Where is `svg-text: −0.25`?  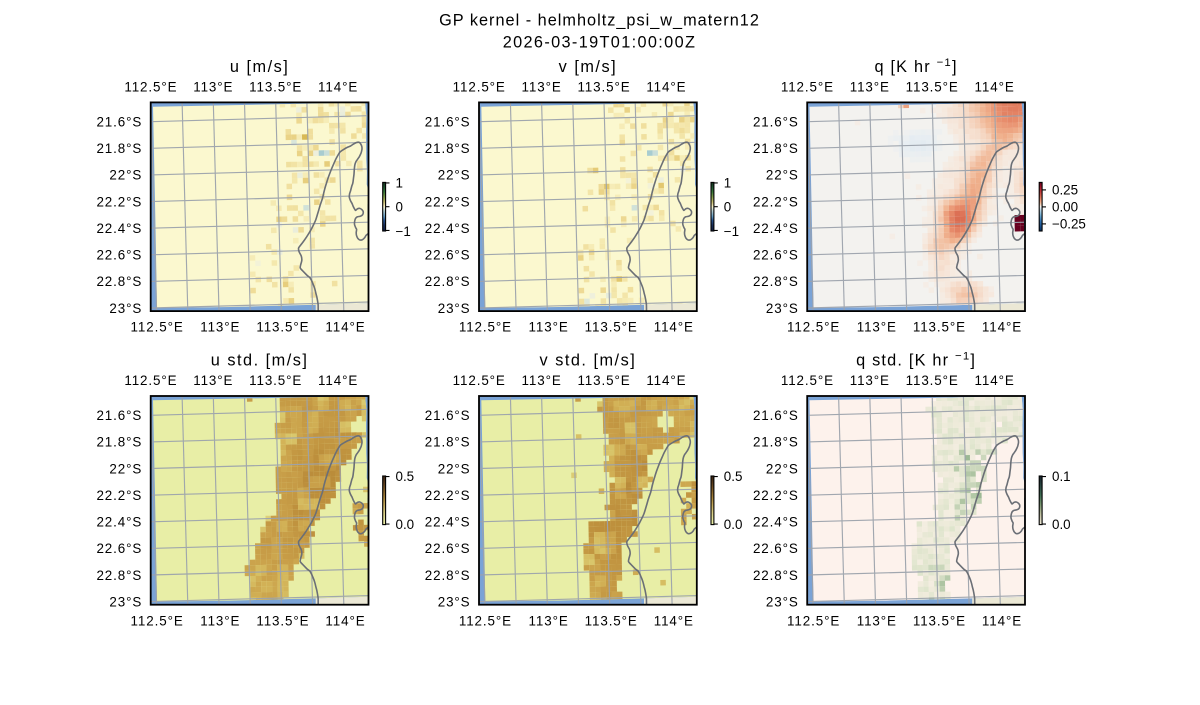
svg-text: −0.25 is located at coordinates (1069, 224).